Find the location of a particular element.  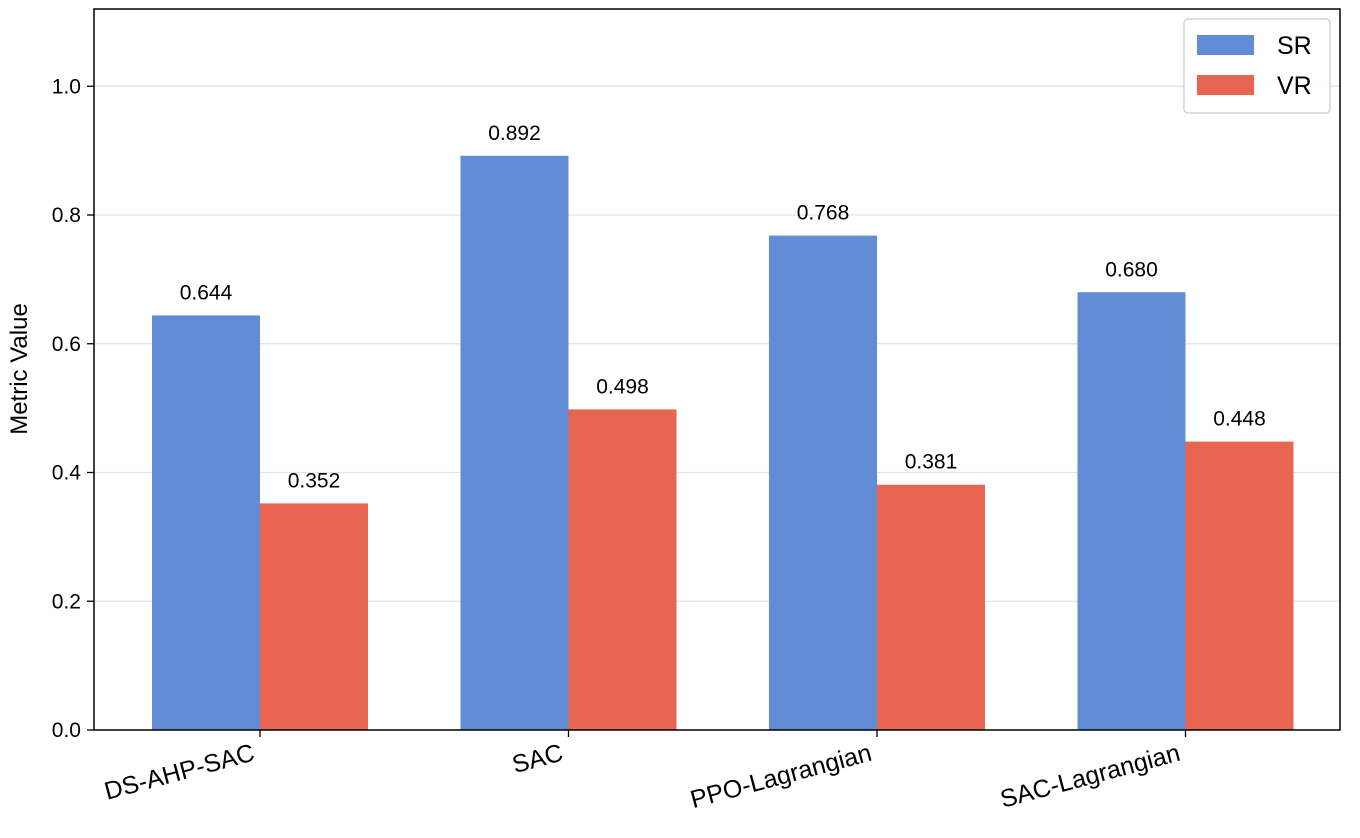

data-label: 0.892 is located at coordinates (514, 133).